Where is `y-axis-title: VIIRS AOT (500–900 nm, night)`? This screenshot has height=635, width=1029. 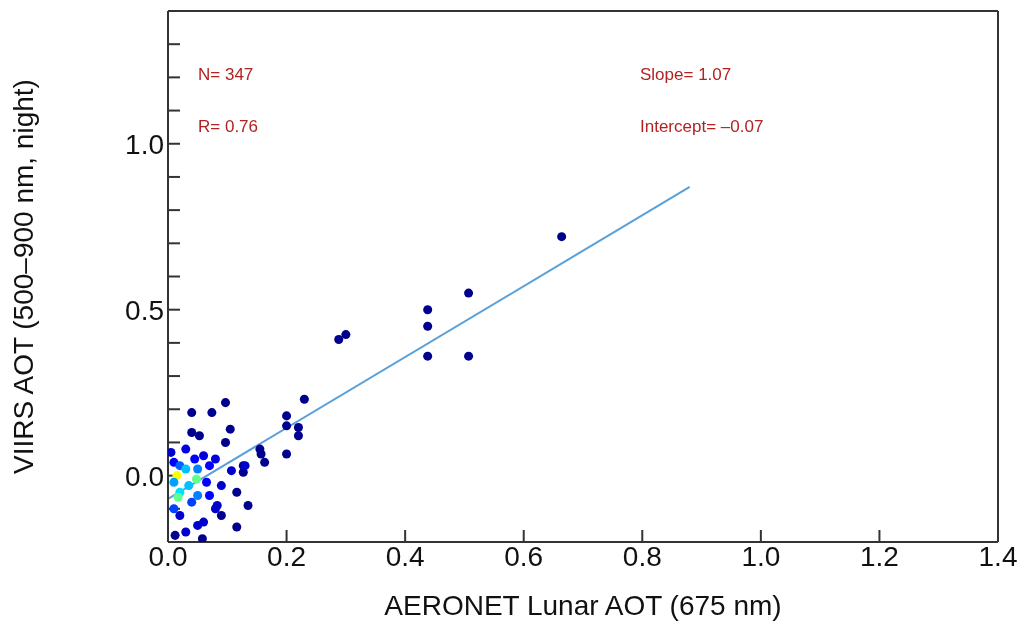 y-axis-title: VIIRS AOT (500–900 nm, night) is located at coordinates (23, 276).